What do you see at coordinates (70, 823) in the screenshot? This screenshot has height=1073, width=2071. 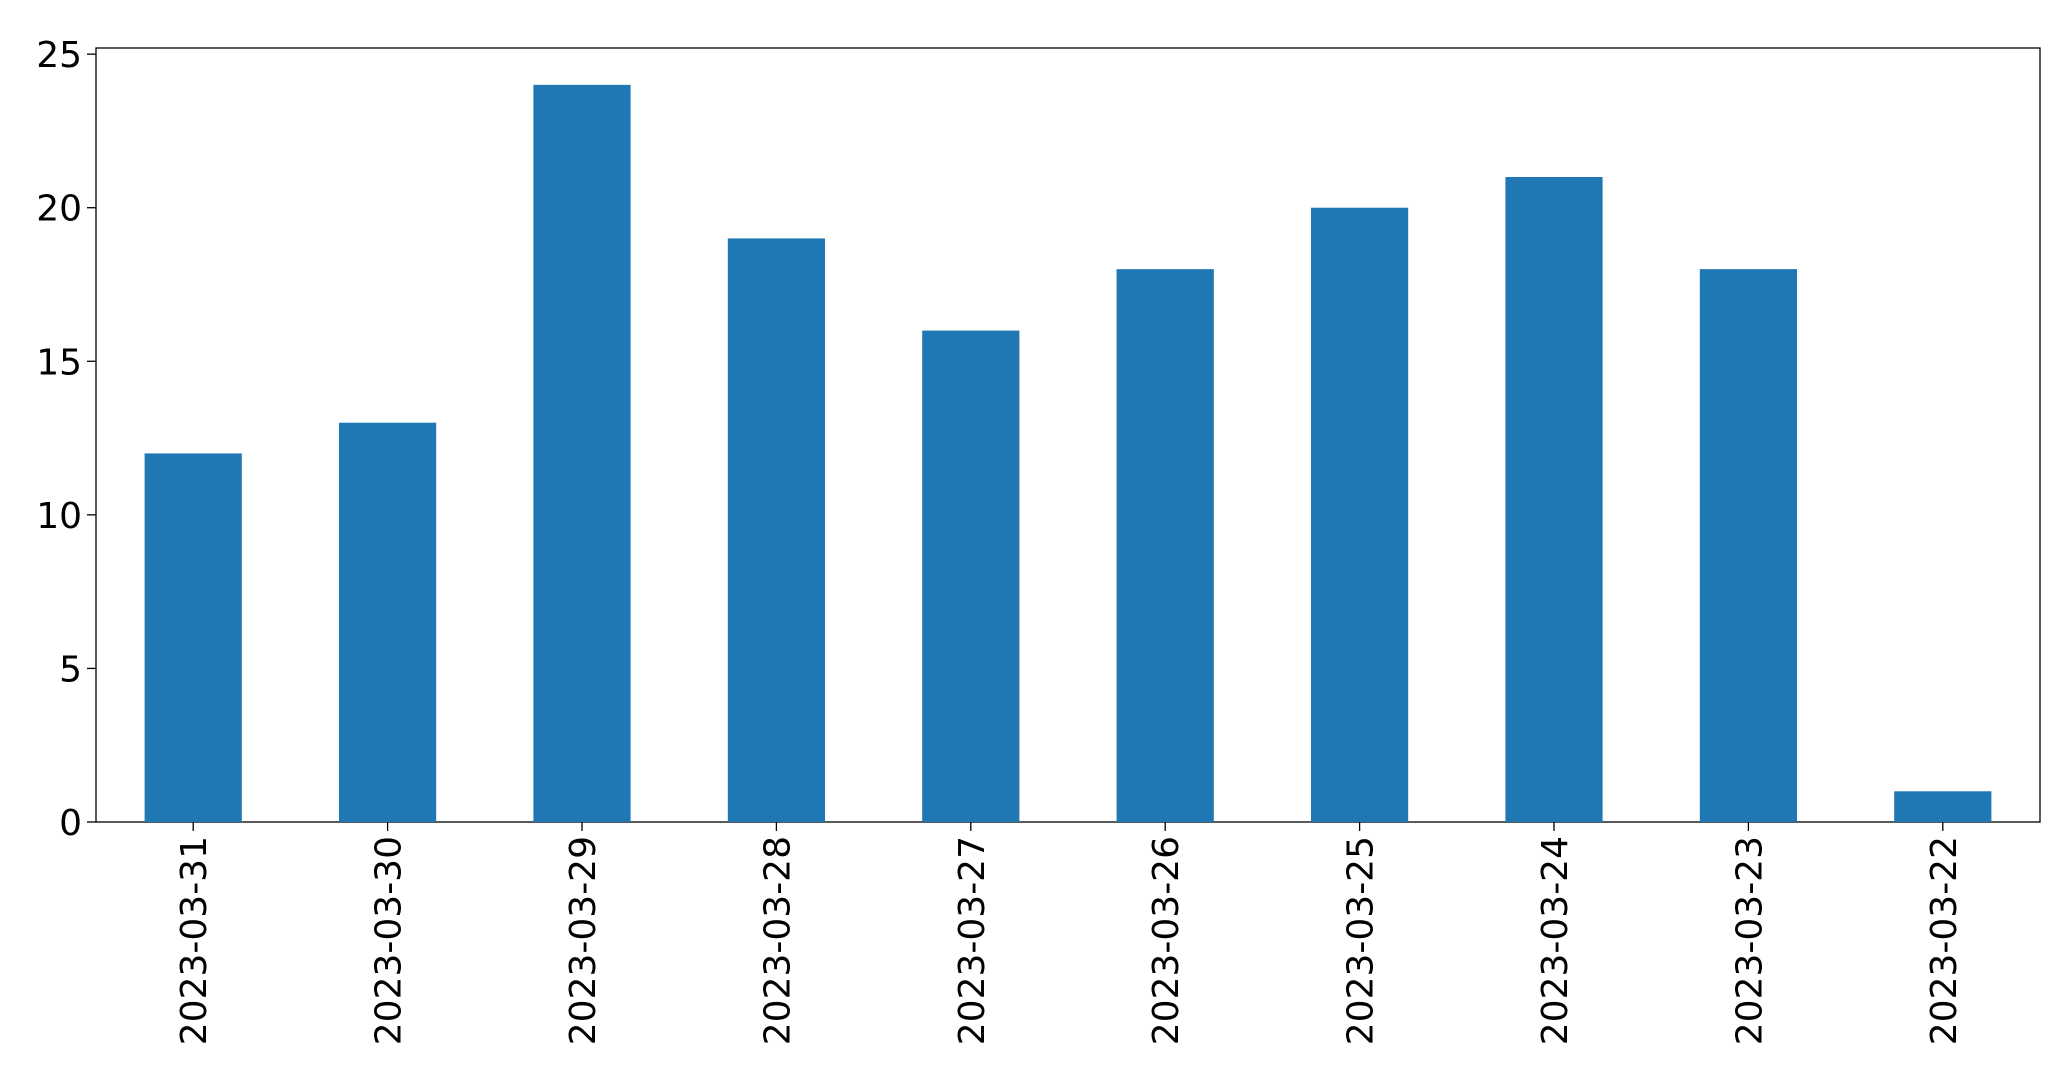 I see `y-tick-label: 0` at bounding box center [70, 823].